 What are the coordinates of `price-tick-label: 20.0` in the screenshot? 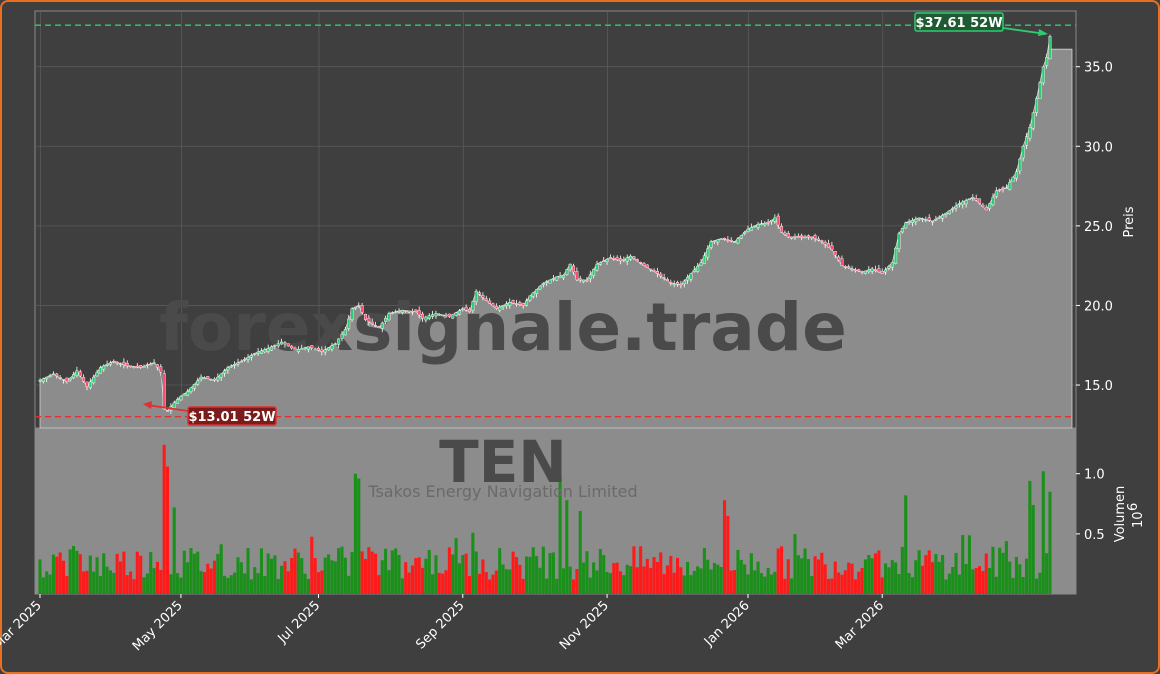 It's located at (1098, 306).